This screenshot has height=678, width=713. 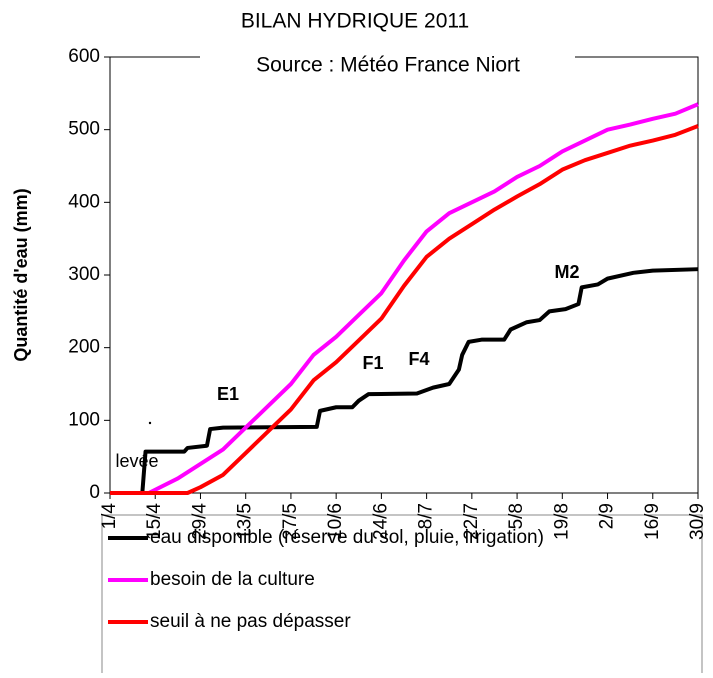 What do you see at coordinates (84, 274) in the screenshot?
I see `y-tick-label: 300` at bounding box center [84, 274].